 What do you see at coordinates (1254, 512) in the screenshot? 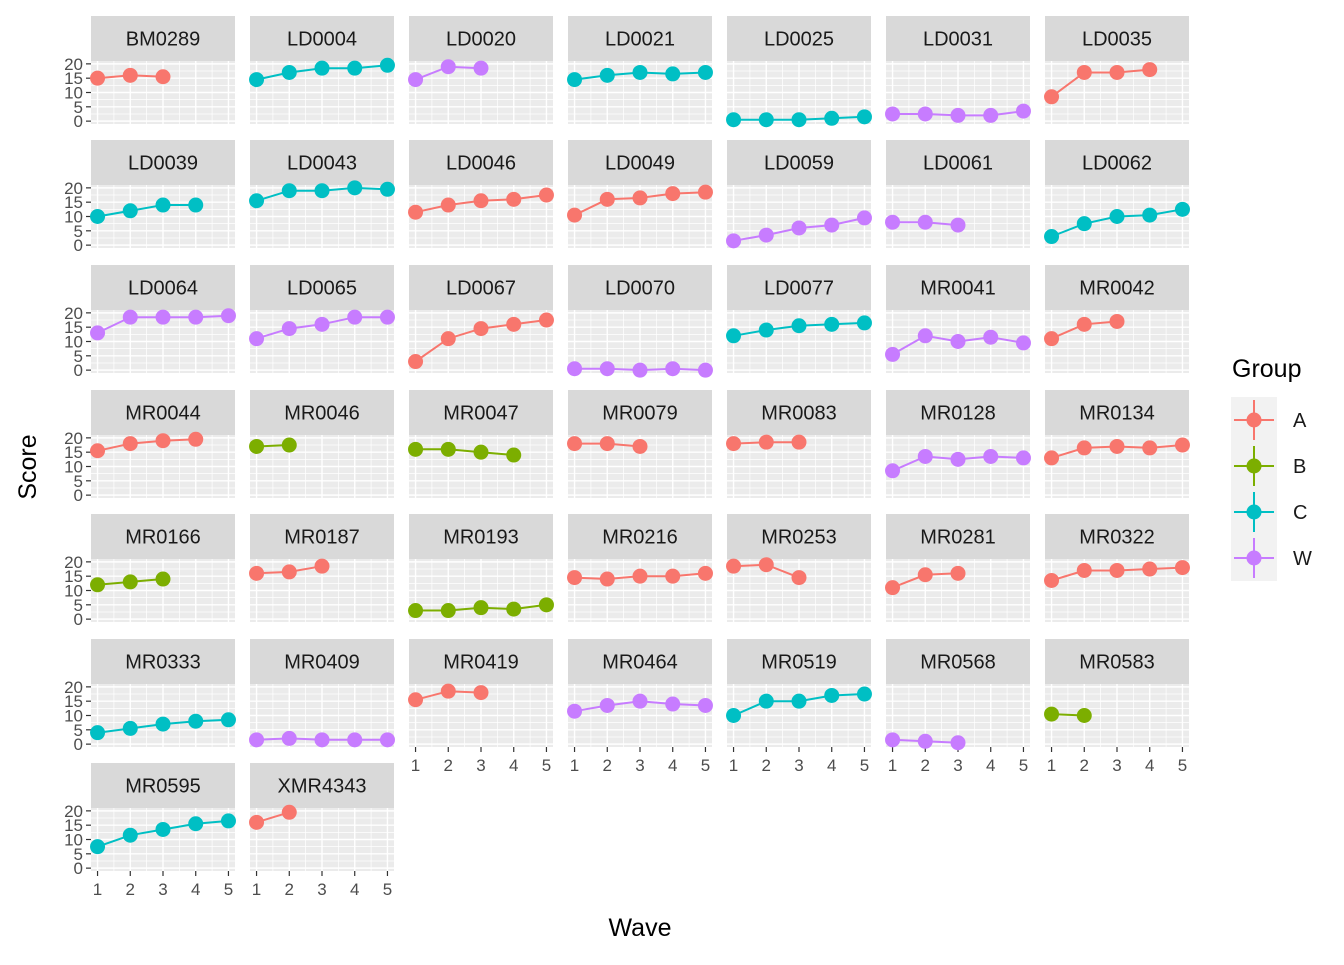
I see `legend-key-point` at bounding box center [1254, 512].